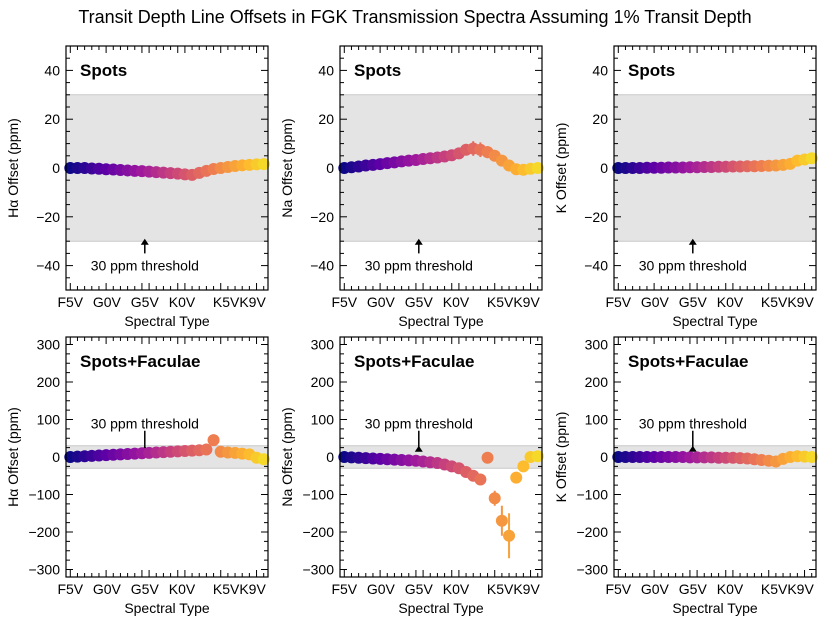 This screenshot has height=625, width=830. I want to click on x-tick-label-p1: G5V, so click(145, 302).